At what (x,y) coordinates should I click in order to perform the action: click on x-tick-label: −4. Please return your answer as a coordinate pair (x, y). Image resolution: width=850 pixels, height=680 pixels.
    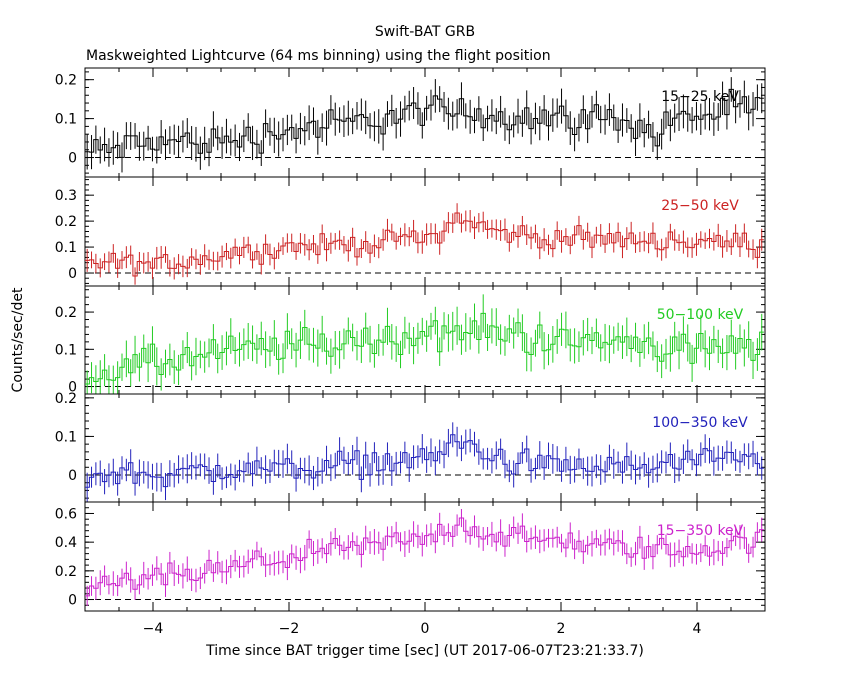
    Looking at the image, I should click on (153, 629).